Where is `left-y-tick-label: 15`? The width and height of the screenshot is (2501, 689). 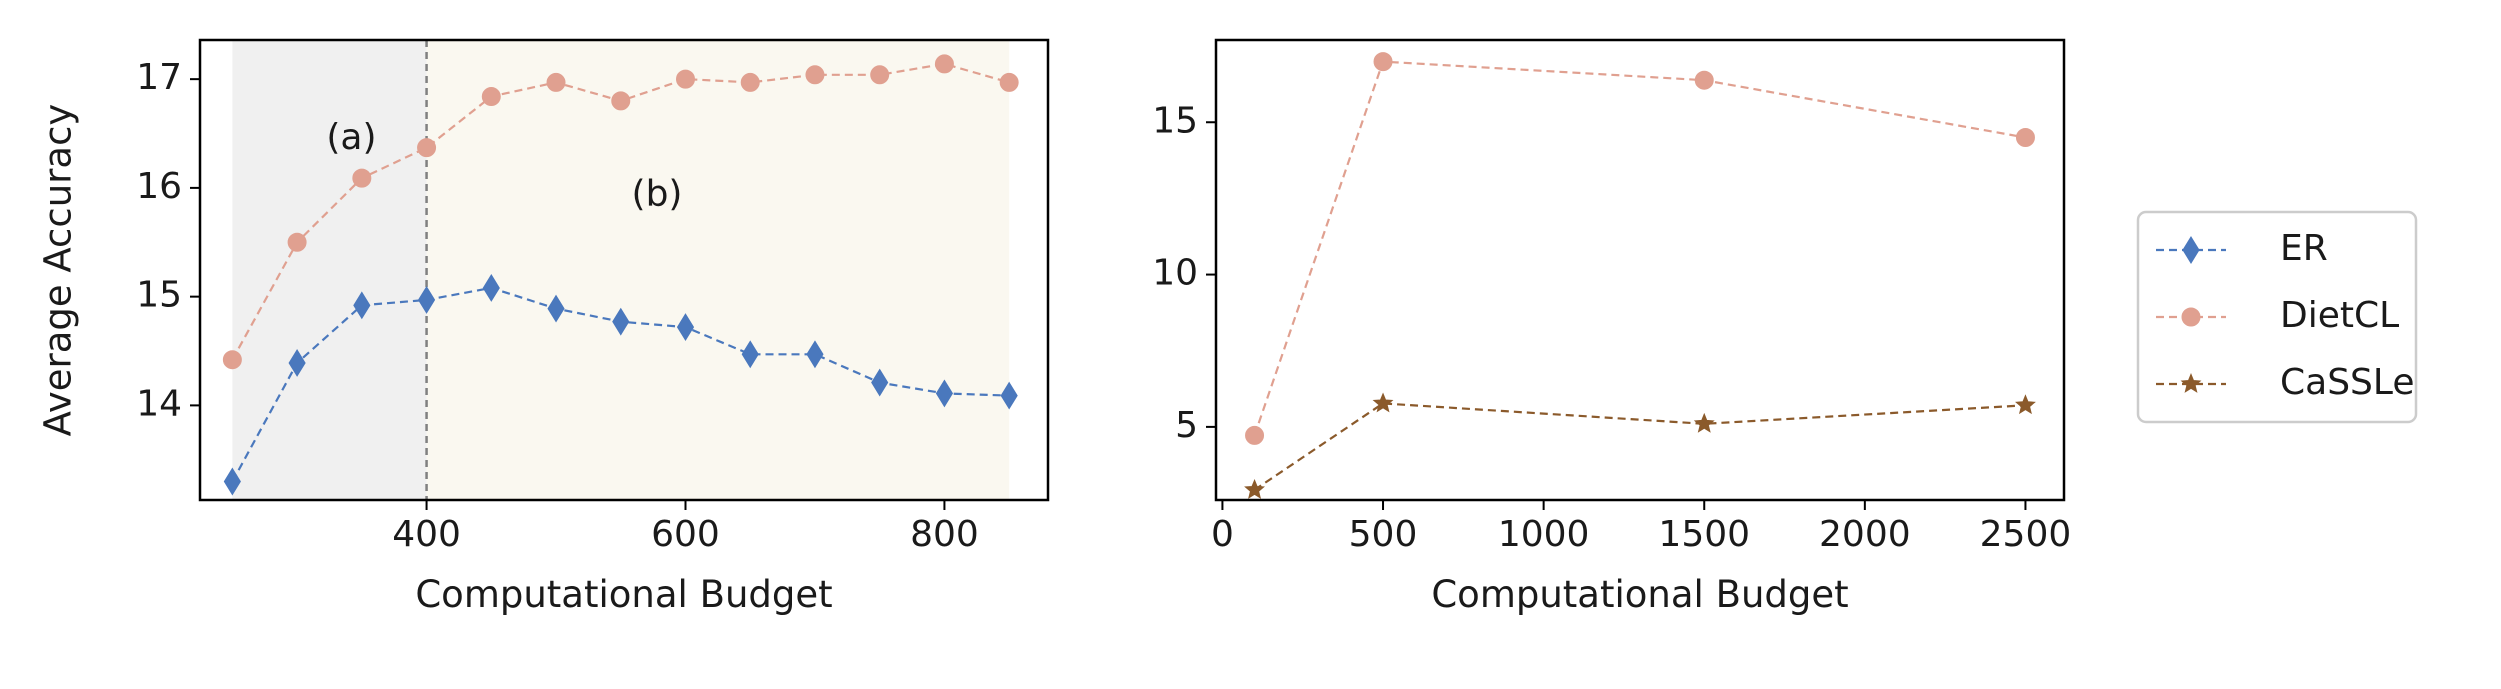 left-y-tick-label: 15 is located at coordinates (159, 295).